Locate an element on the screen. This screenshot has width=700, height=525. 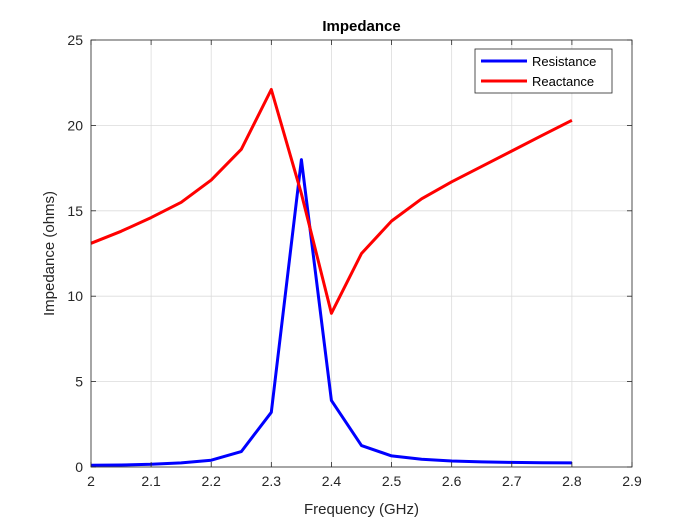
x-tick-label: 2 is located at coordinates (91, 481).